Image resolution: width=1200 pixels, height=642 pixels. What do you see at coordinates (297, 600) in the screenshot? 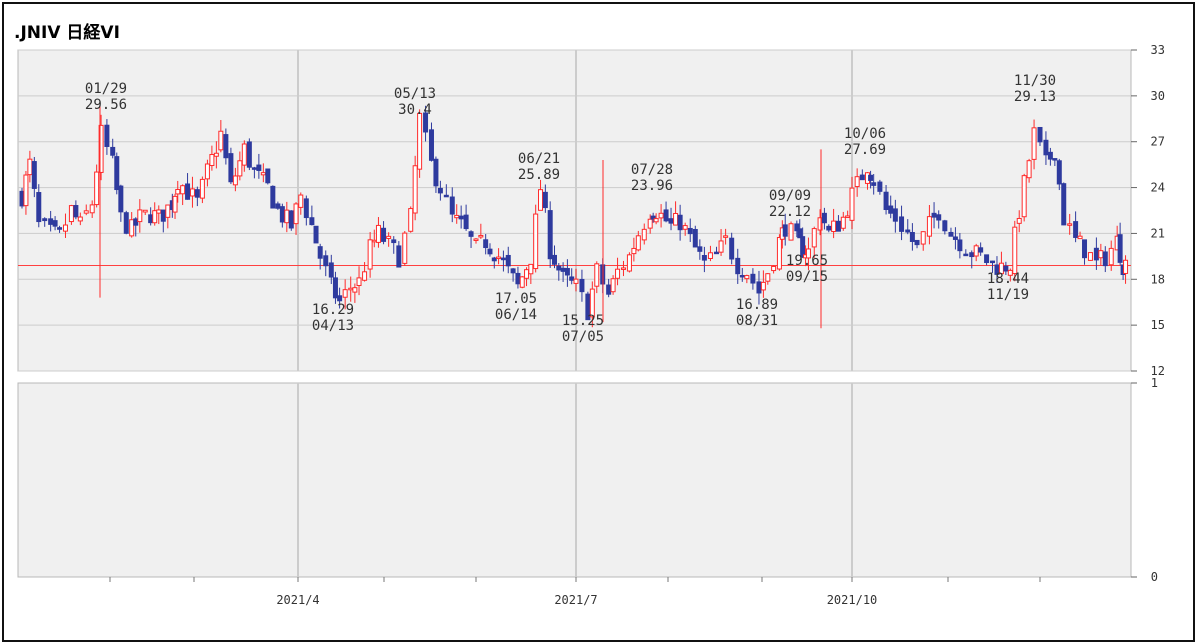
I see `x-tick-label: 2021/4` at bounding box center [297, 600].